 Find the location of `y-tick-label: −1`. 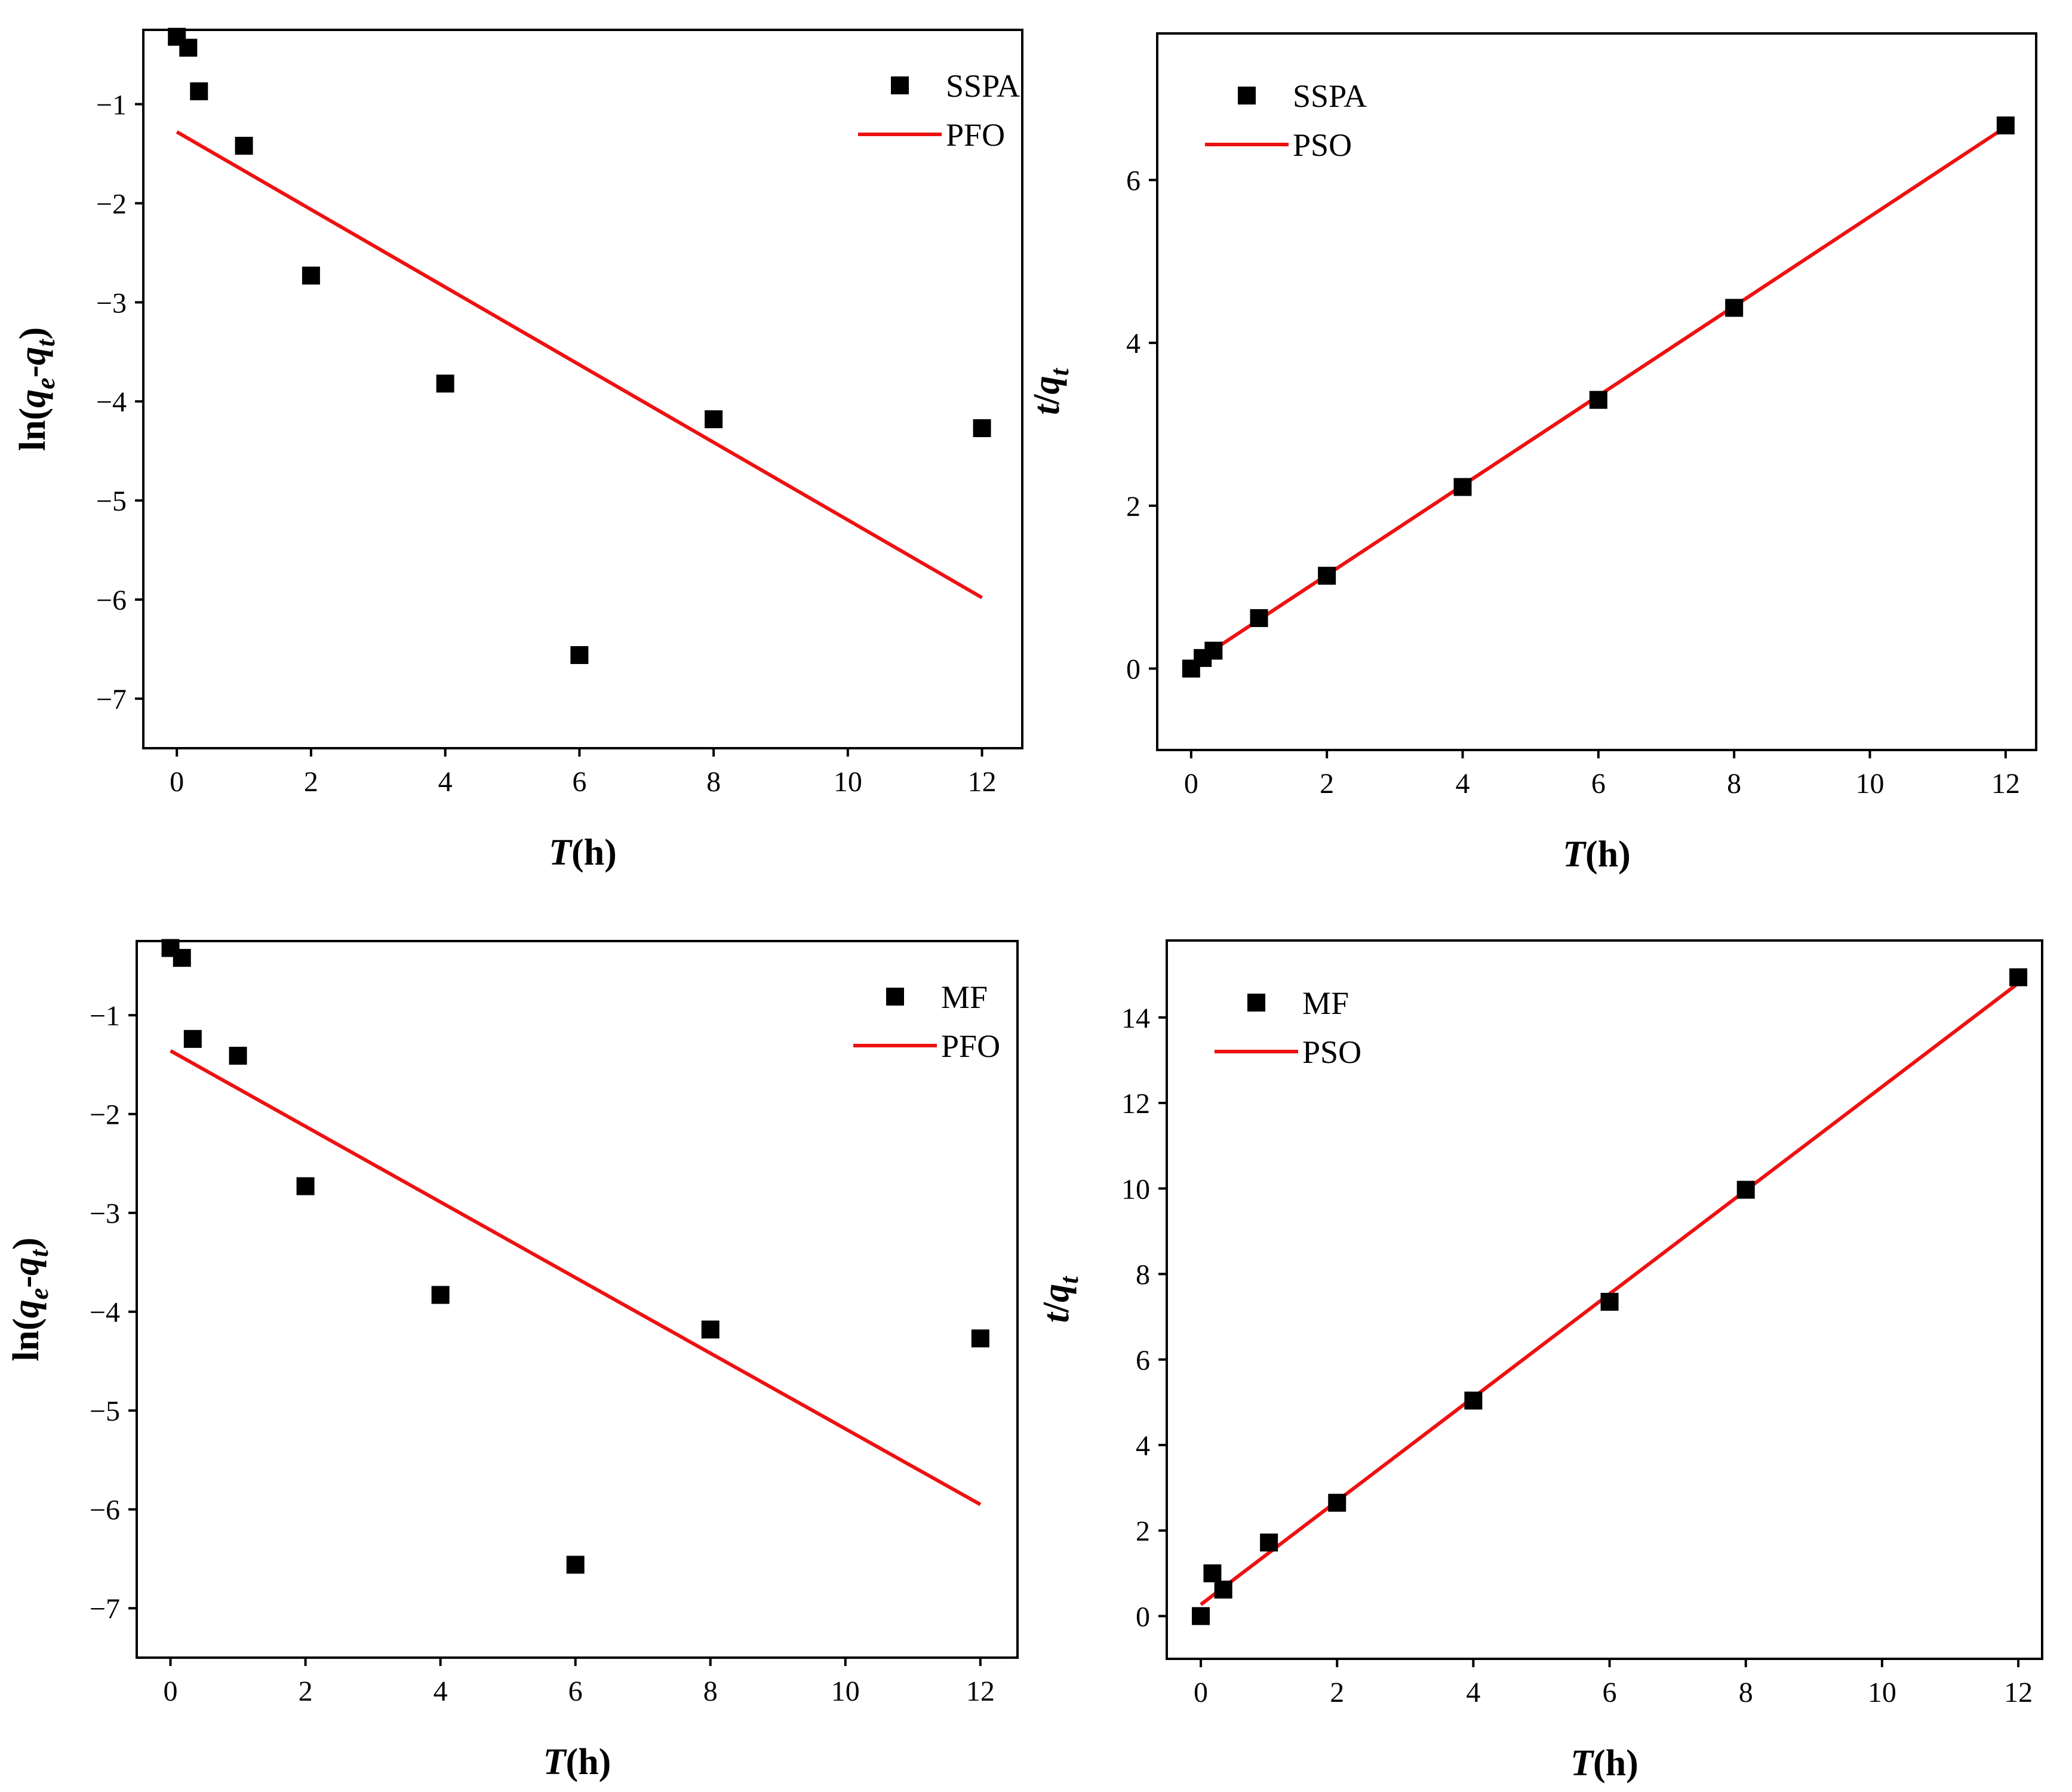

y-tick-label: −1 is located at coordinates (105, 1016).